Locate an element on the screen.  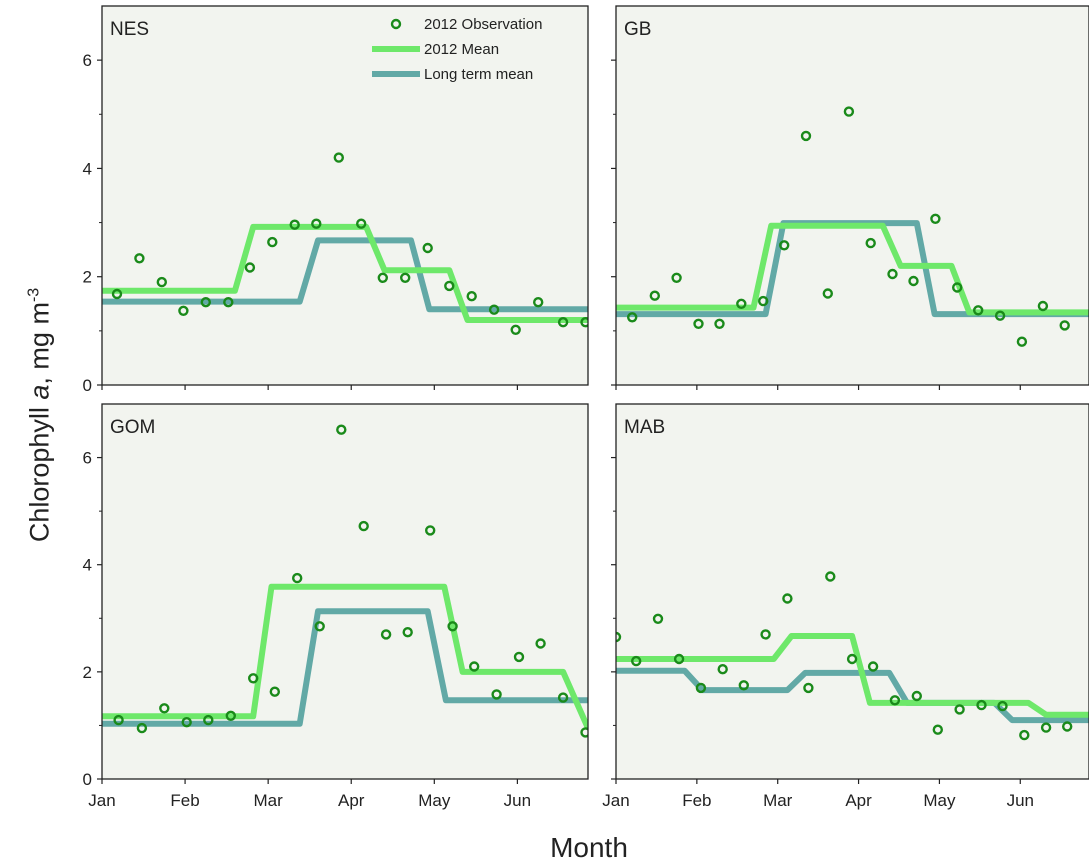
legend: 2012 Observation 2012 Mean Long term mean is located at coordinates (457, 49).